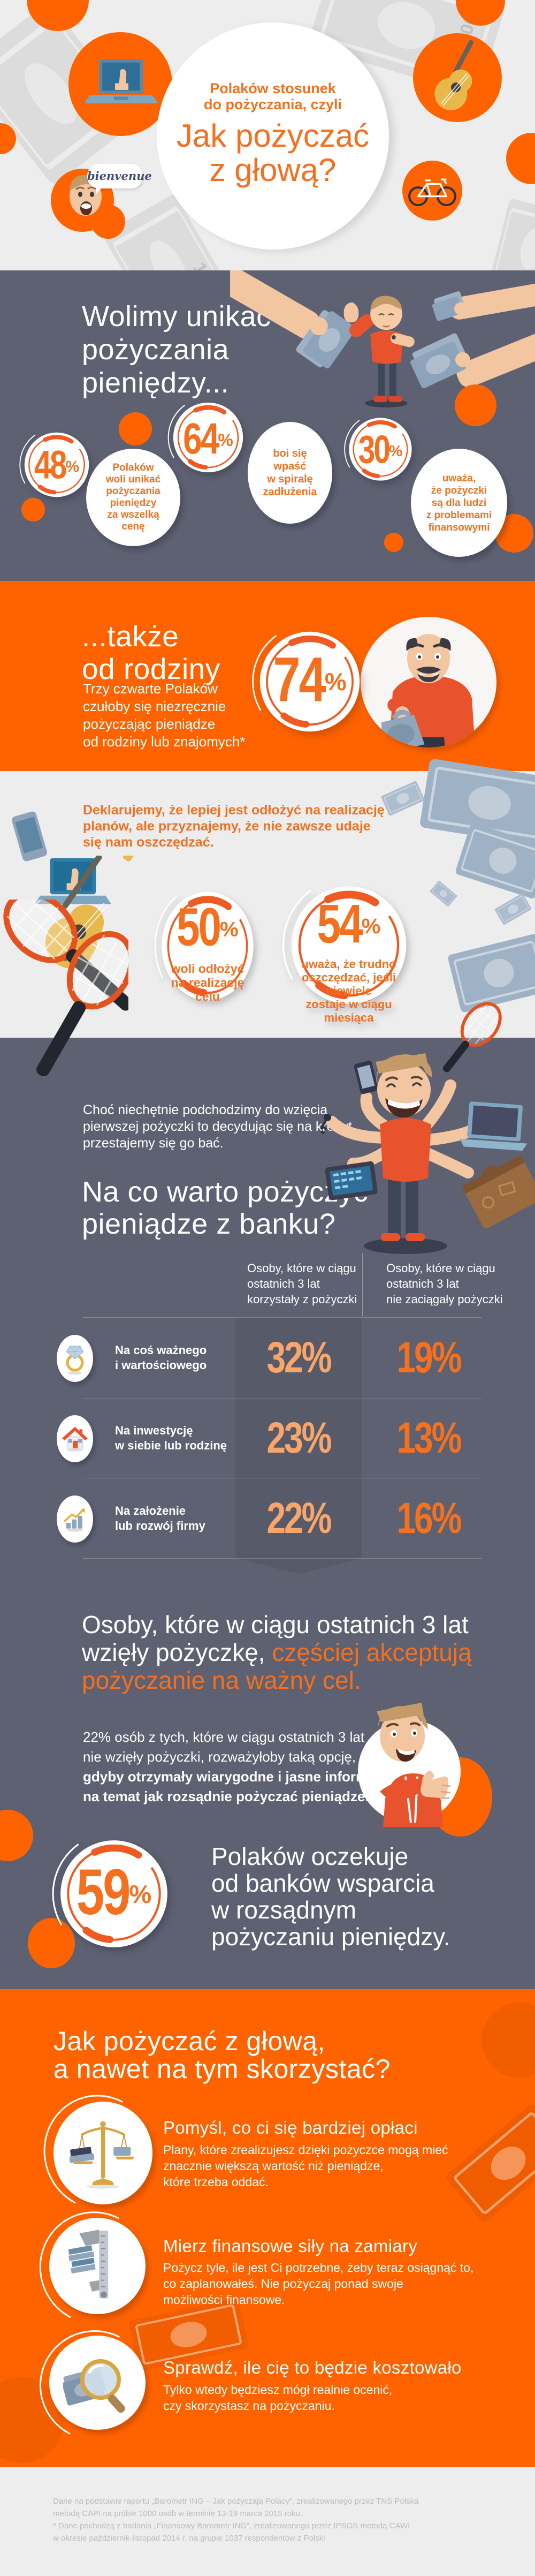  I want to click on guitar-circle, so click(457, 77).